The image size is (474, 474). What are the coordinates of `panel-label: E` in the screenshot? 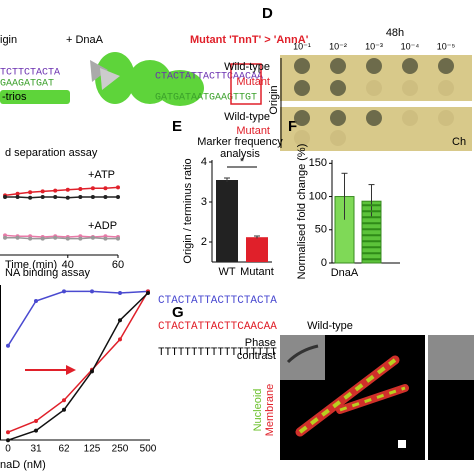 It's located at (177, 126).